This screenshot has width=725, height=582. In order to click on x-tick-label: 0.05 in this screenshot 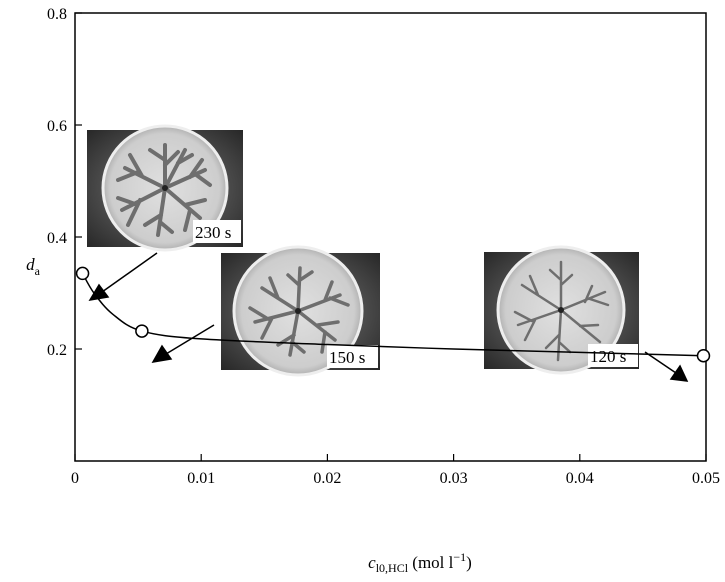, I will do `click(706, 478)`.